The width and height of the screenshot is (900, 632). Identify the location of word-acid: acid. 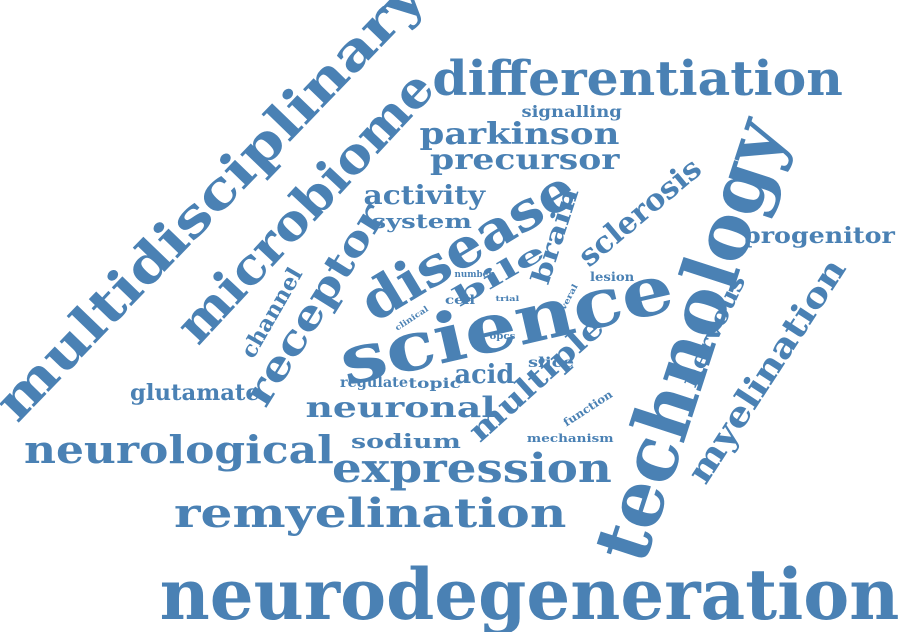
(483, 375).